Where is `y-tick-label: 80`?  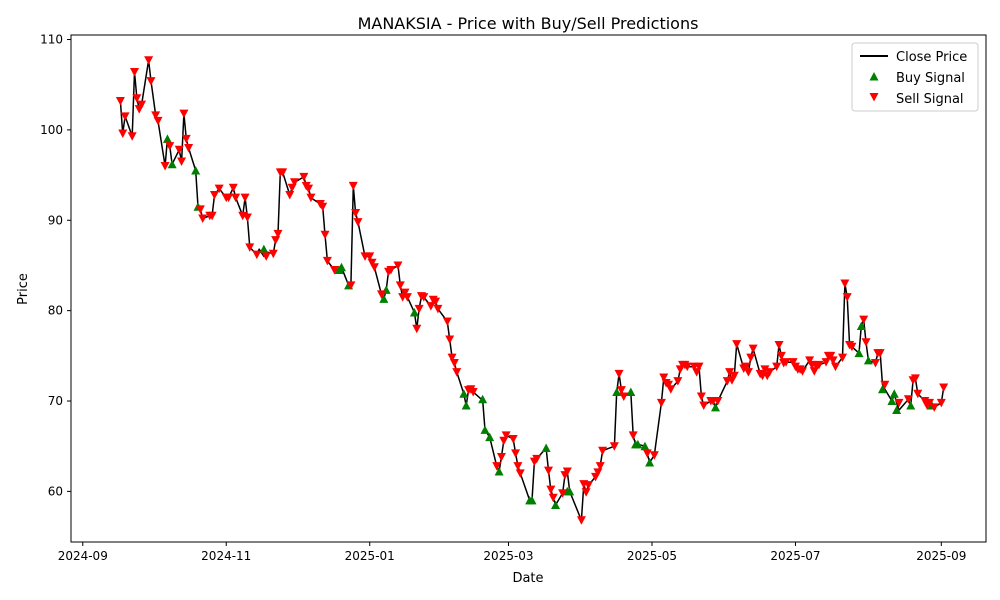
y-tick-label: 80 is located at coordinates (55, 311).